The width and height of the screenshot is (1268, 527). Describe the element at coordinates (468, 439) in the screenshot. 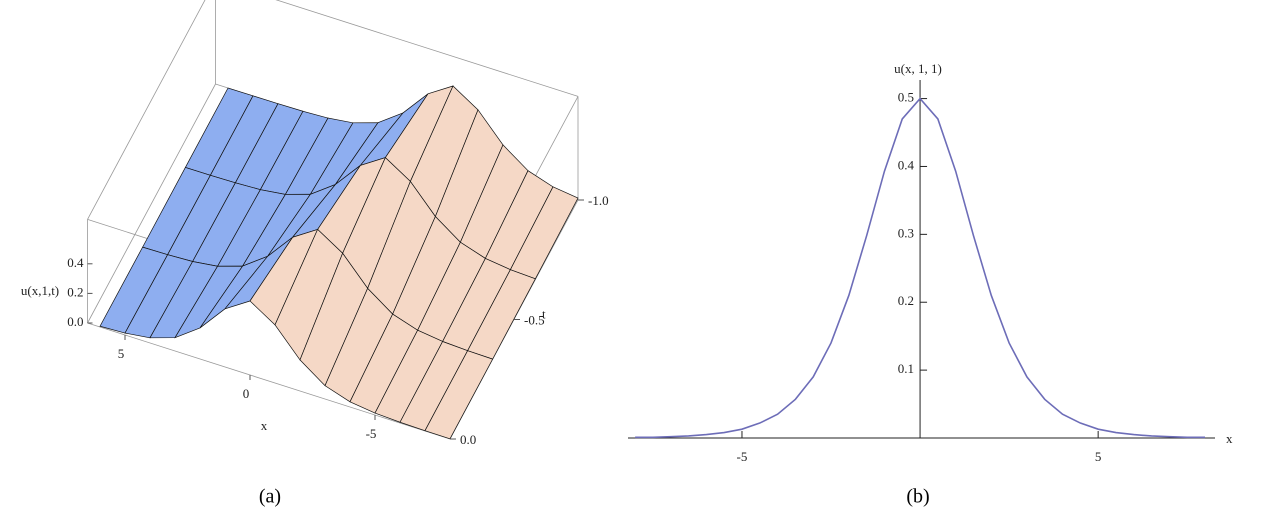

I see `t-tick-label: 0.0` at that location.